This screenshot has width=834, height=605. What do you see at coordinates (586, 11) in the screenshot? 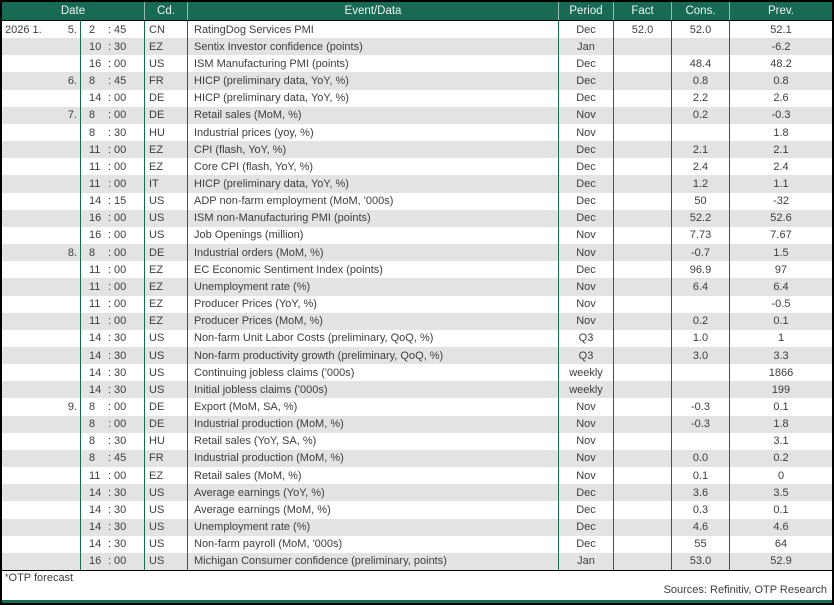
I see `column-header-period: Period` at bounding box center [586, 11].